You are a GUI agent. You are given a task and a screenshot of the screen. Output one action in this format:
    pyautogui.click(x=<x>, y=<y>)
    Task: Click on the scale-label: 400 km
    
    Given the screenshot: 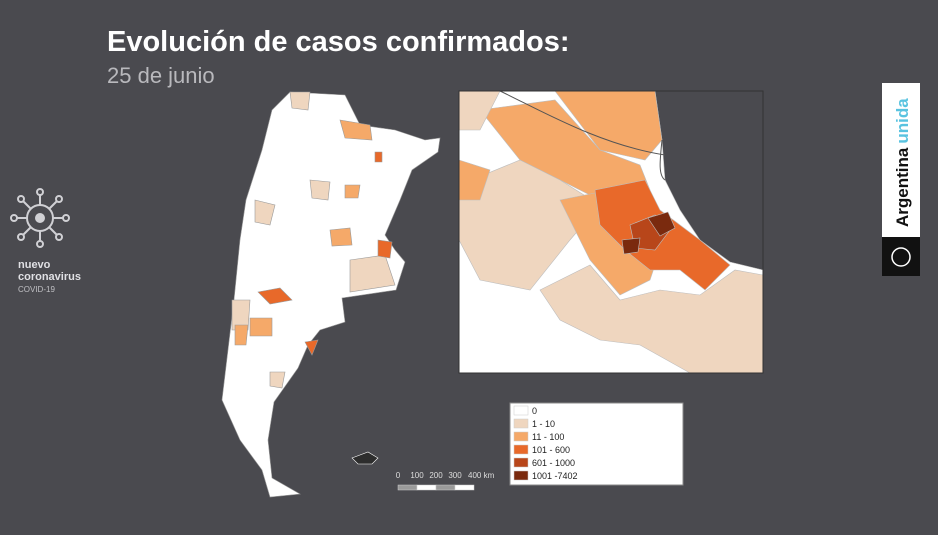 What is the action you would take?
    pyautogui.click(x=481, y=475)
    